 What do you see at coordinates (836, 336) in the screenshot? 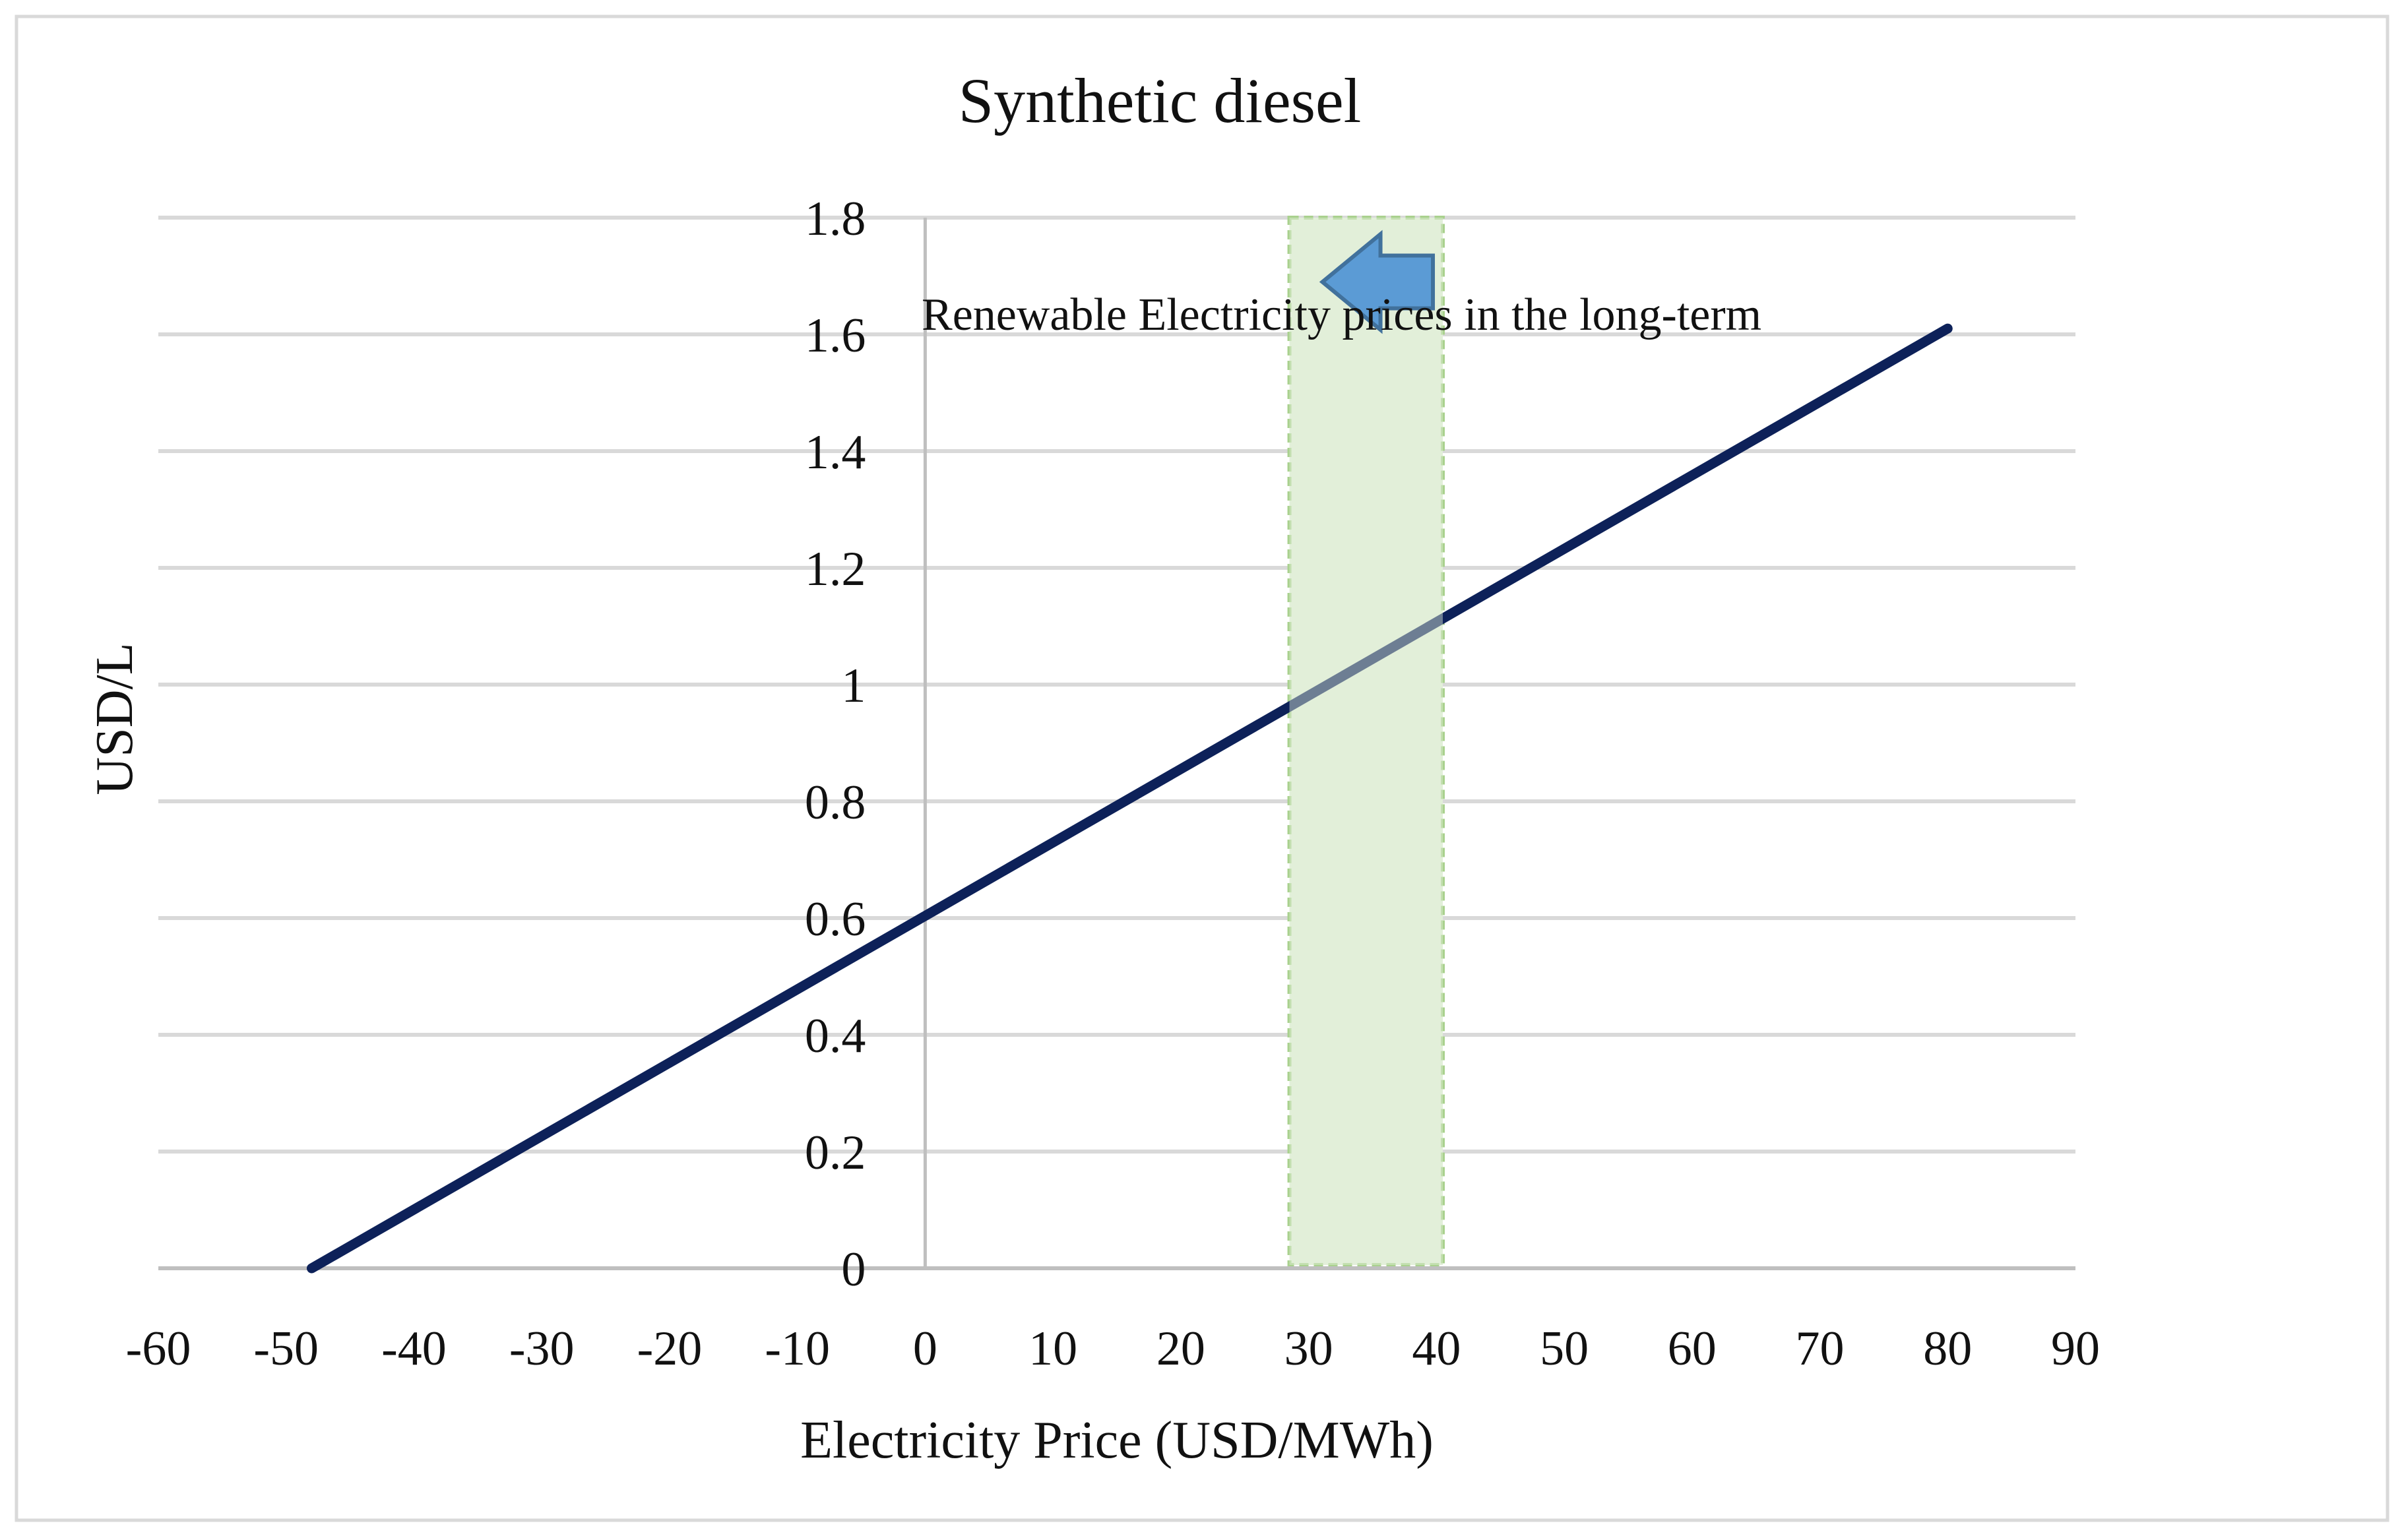
I see `y-tick-label-8: 1.6` at bounding box center [836, 336].